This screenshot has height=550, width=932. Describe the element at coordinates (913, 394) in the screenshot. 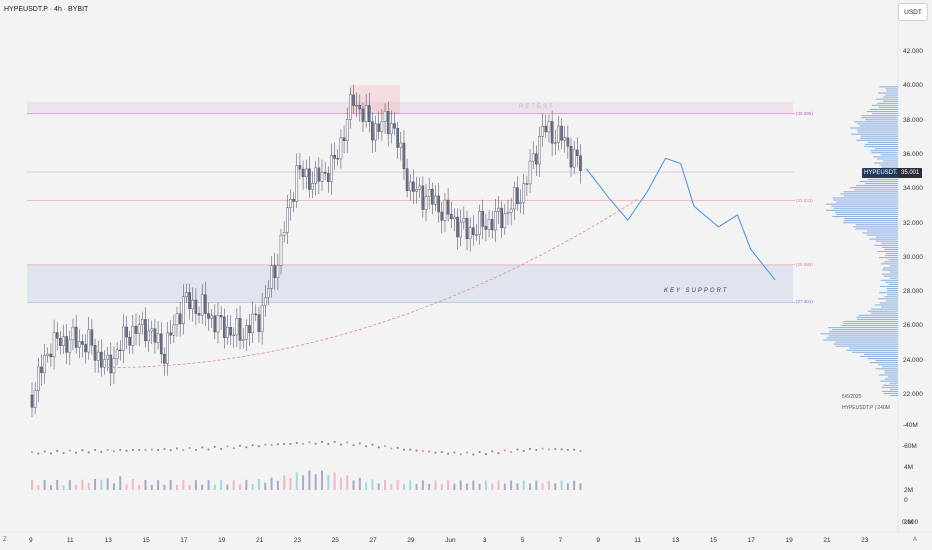

I see `price-tick: 22.000` at that location.